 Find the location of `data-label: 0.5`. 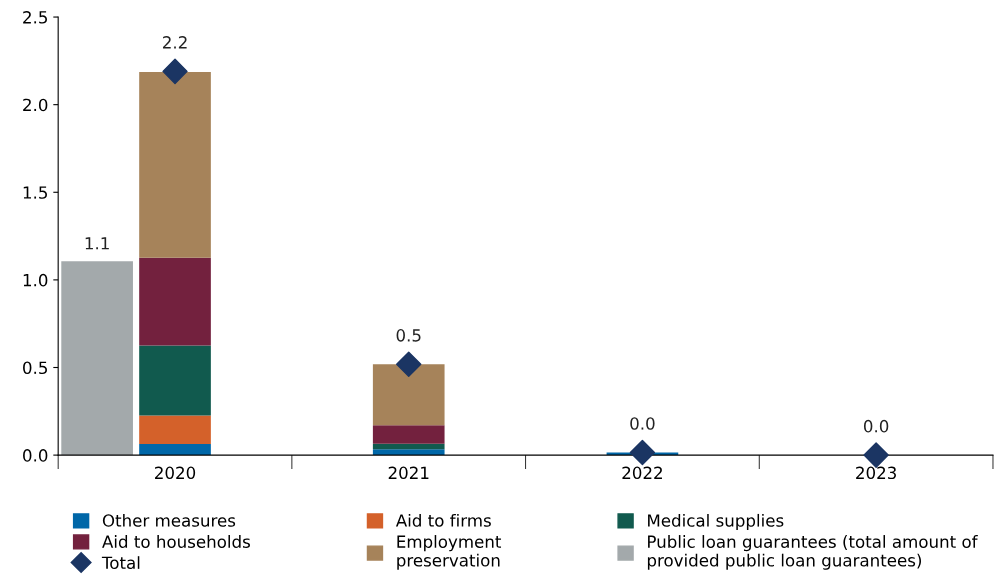

data-label: 0.5 is located at coordinates (408, 335).